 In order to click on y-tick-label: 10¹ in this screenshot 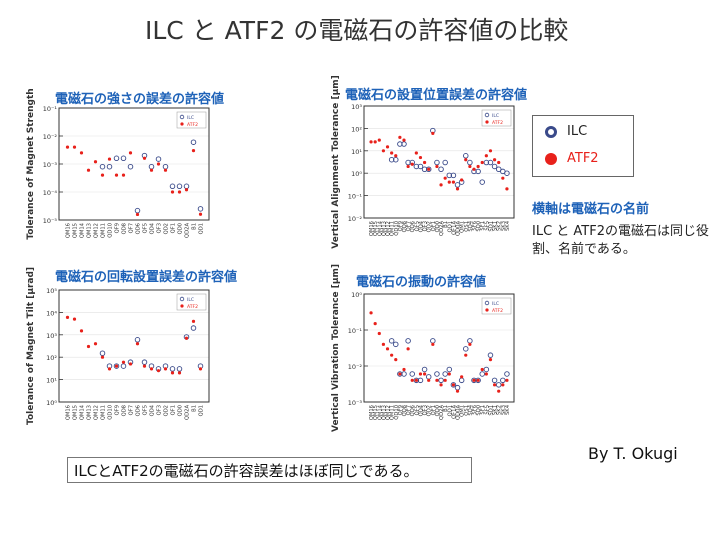, I will do `click(356, 152)`.